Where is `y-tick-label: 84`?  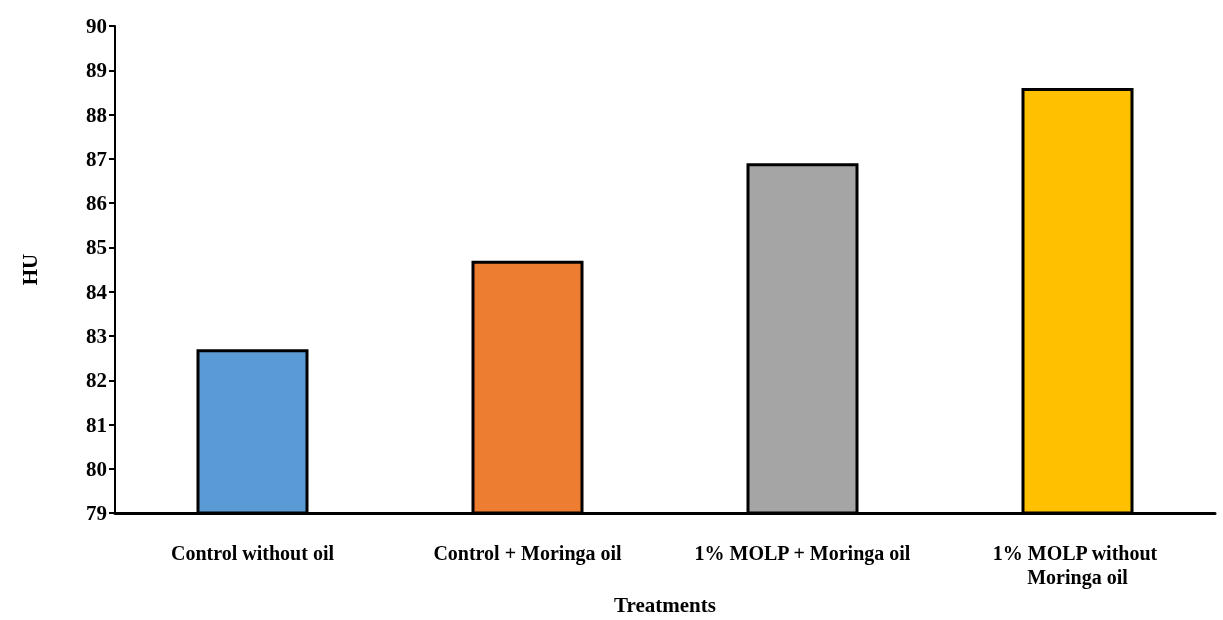
y-tick-label: 84 is located at coordinates (97, 291).